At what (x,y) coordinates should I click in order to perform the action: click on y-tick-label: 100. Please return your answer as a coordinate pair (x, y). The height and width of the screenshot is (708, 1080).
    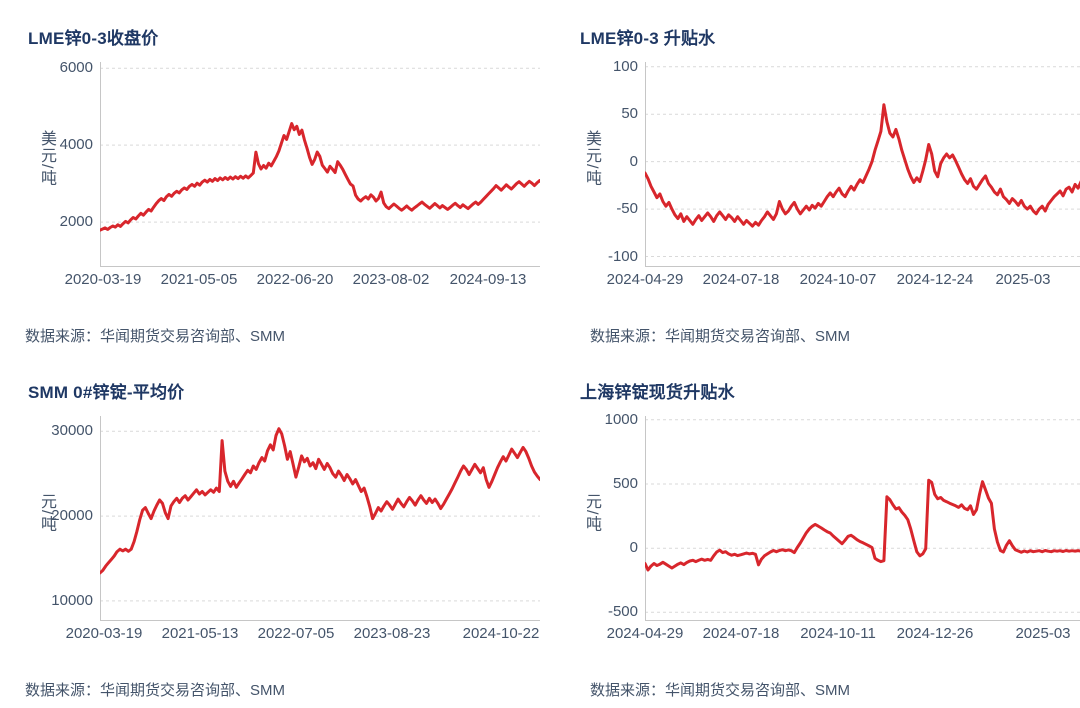
    Looking at the image, I should click on (625, 66).